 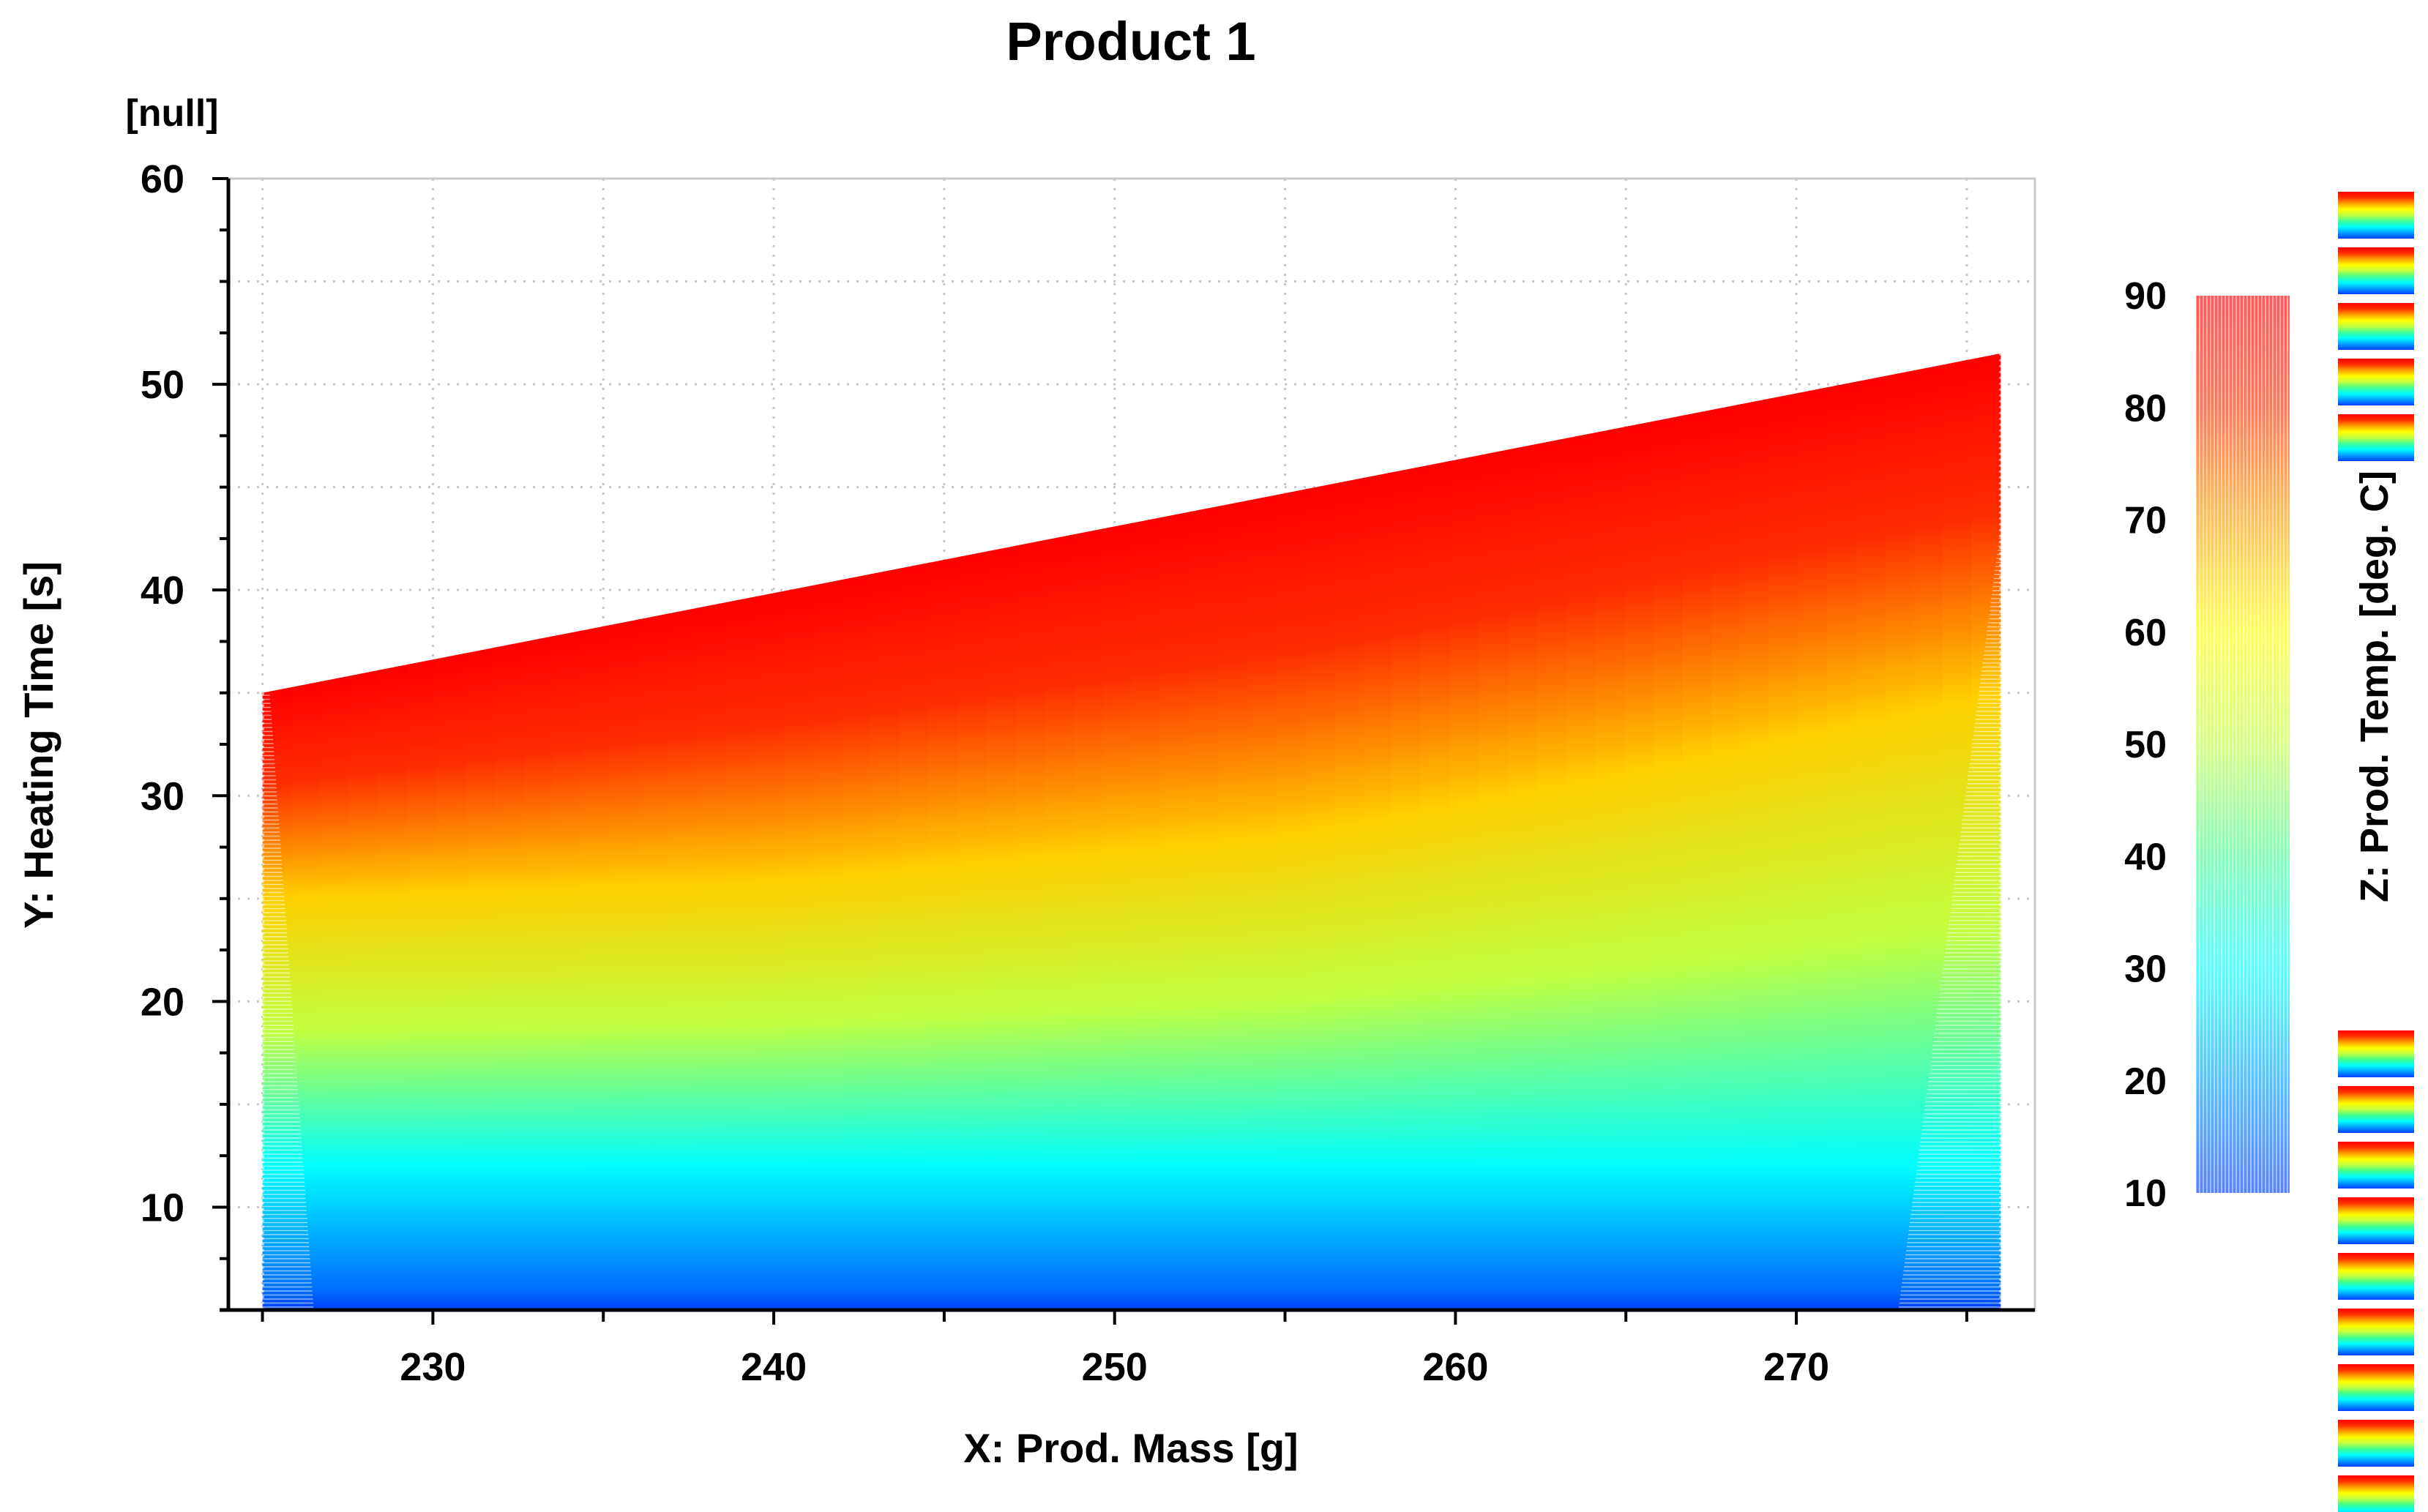 What do you see at coordinates (2375, 686) in the screenshot?
I see `colorbar-label: Z: Prod. Temp. [deg. C]` at bounding box center [2375, 686].